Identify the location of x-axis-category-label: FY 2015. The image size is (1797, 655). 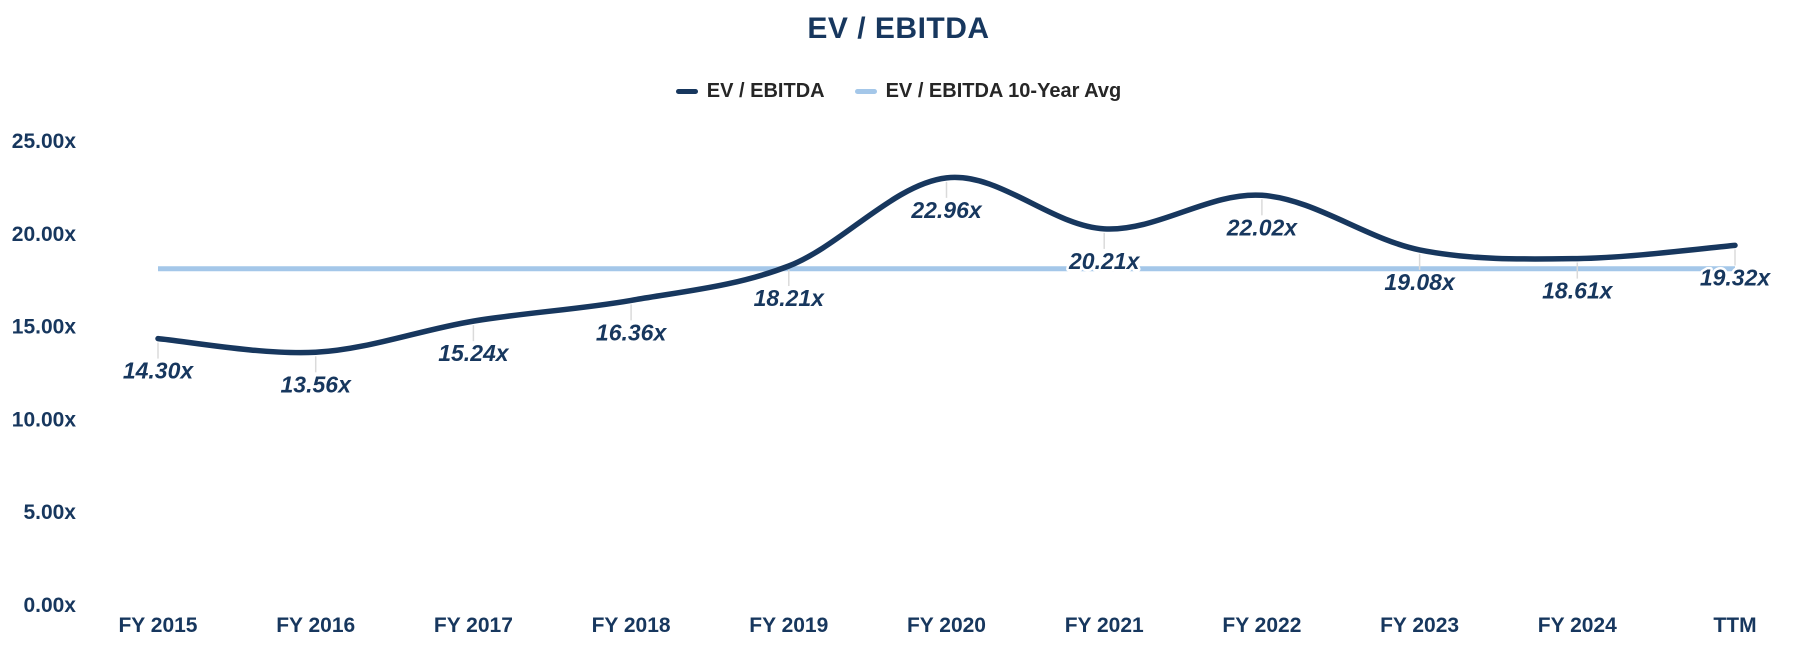
(157, 625).